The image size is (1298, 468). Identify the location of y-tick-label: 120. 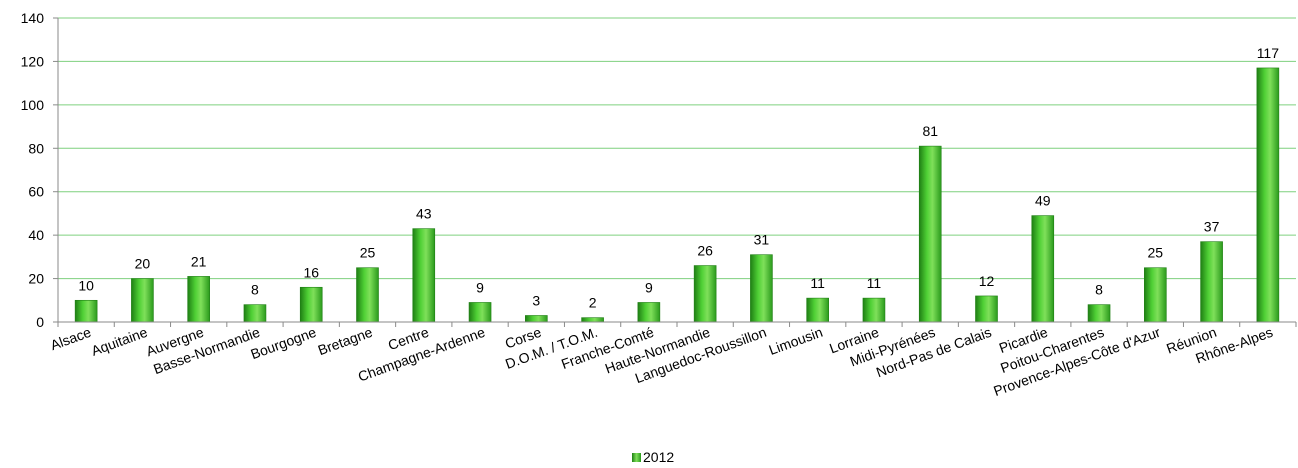
(33, 61).